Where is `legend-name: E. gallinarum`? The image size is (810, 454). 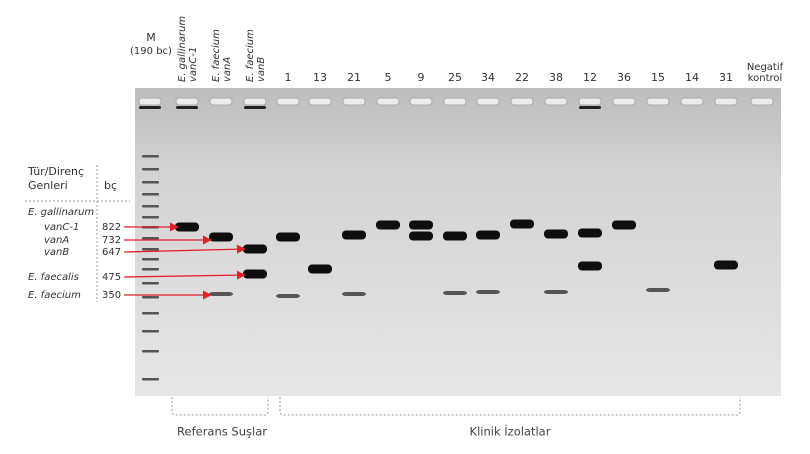
legend-name: E. gallinarum is located at coordinates (61, 212).